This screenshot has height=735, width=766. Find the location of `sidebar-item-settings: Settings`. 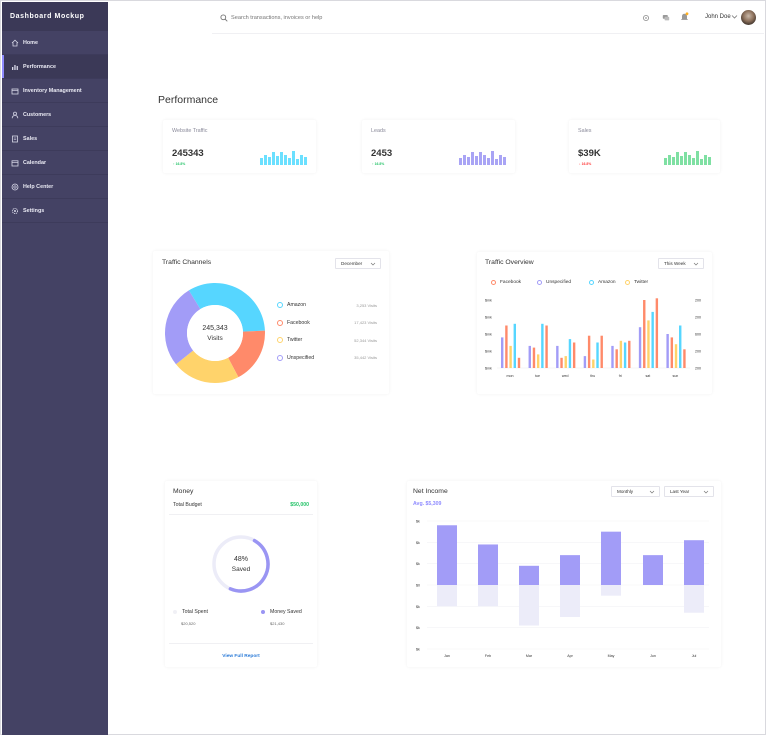

sidebar-item-settings: Settings is located at coordinates (55, 211).